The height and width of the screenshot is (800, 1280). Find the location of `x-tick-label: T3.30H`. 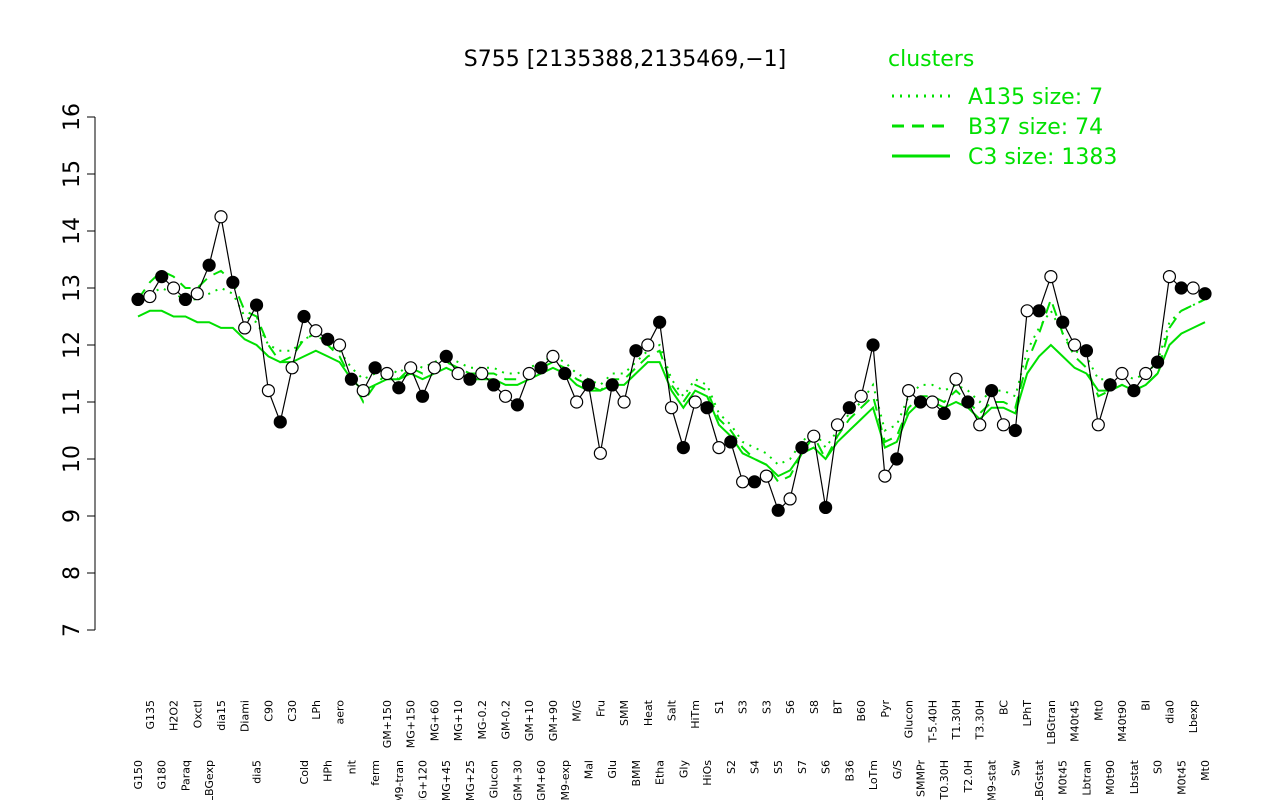

x-tick-label: T3.30H is located at coordinates (980, 720).